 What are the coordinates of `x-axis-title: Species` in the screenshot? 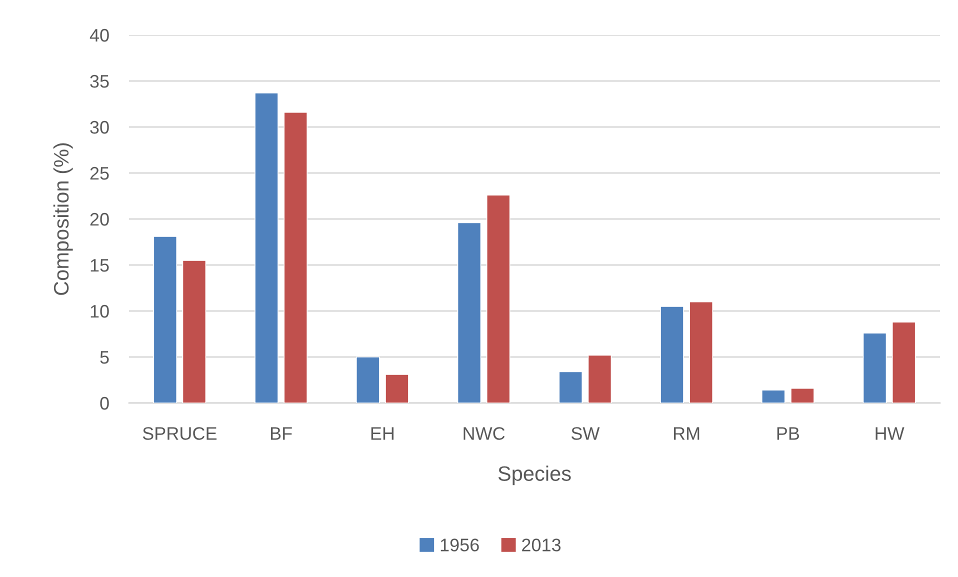 It's located at (534, 476).